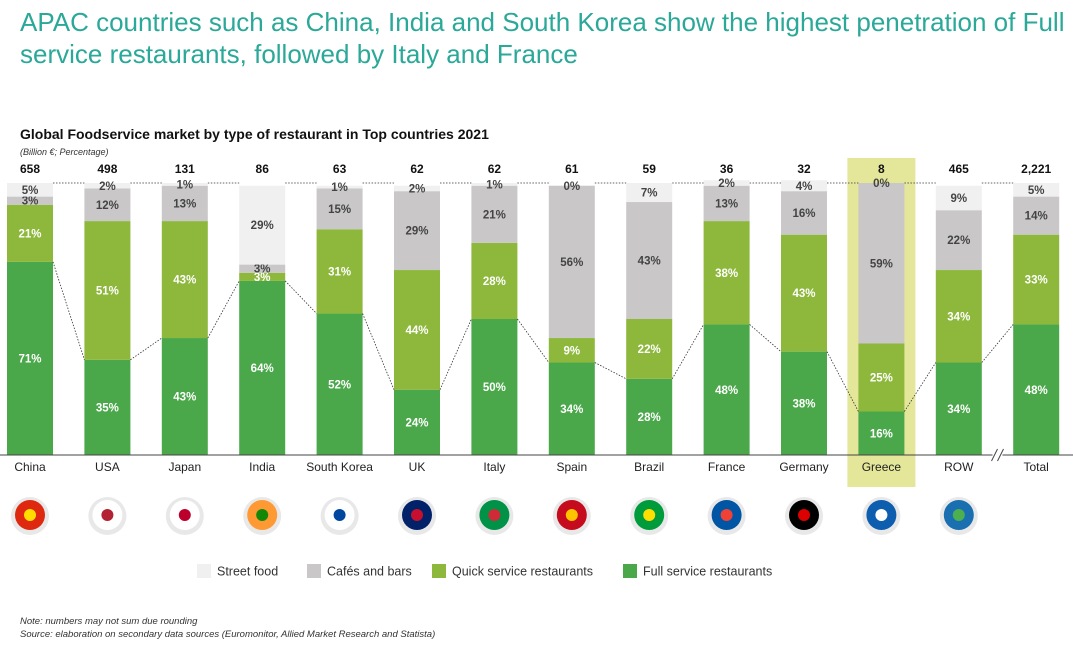  What do you see at coordinates (369, 571) in the screenshot?
I see `legend-label: Cafés and bars` at bounding box center [369, 571].